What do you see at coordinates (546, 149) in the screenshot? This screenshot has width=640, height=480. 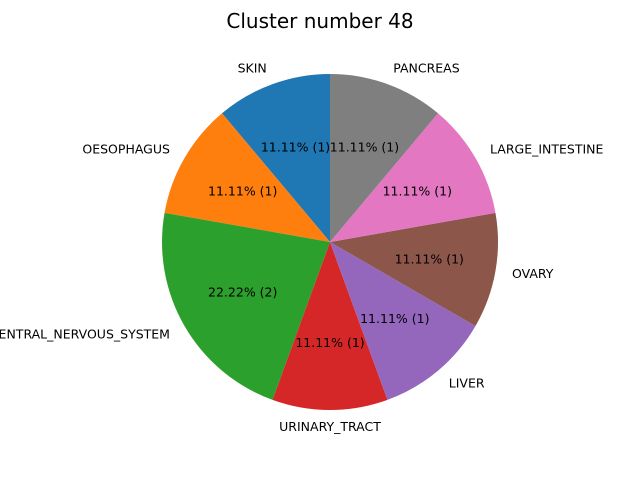 I see `slice-label: LARGE_INTESTINE` at bounding box center [546, 149].